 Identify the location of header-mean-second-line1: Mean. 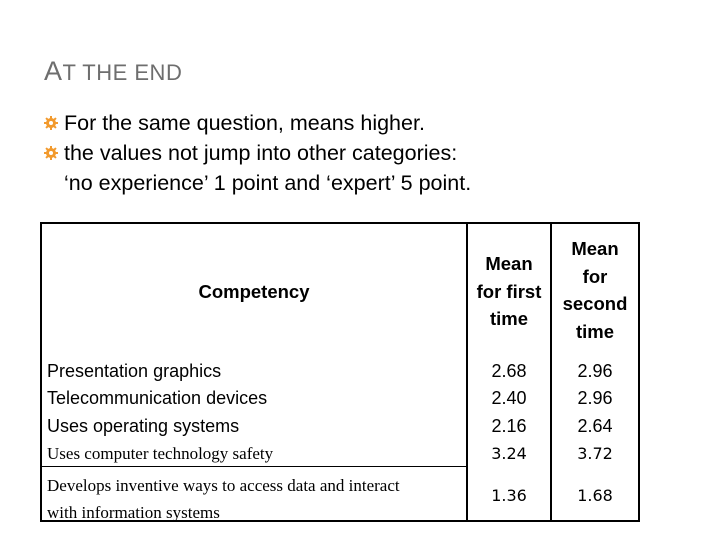
(595, 248).